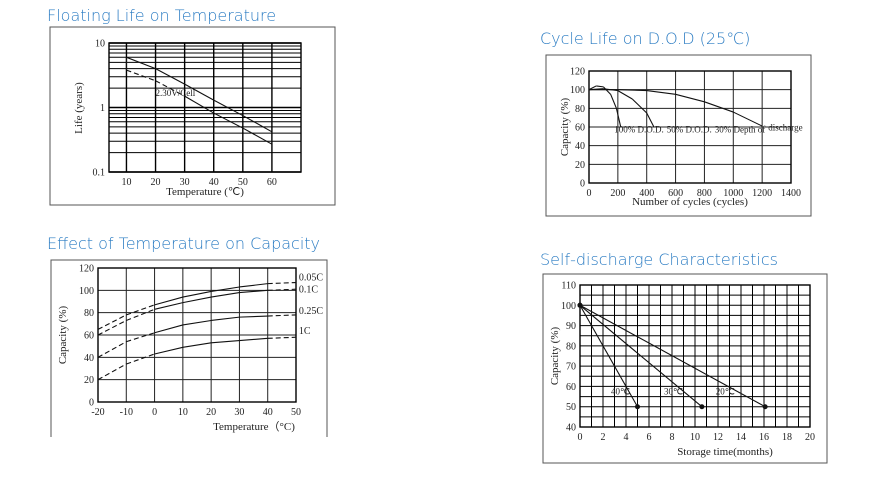  Describe the element at coordinates (89, 313) in the screenshot. I see `y-tick-label: 80` at that location.